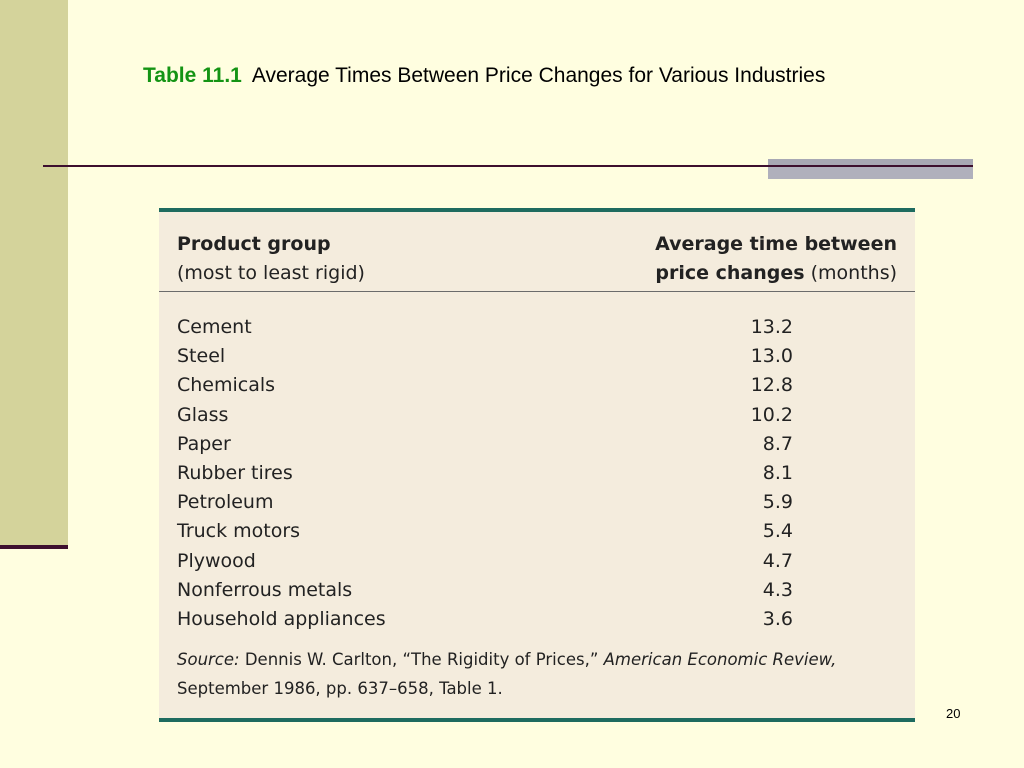  What do you see at coordinates (777, 618) in the screenshot?
I see `average-months-value: 3.6` at bounding box center [777, 618].